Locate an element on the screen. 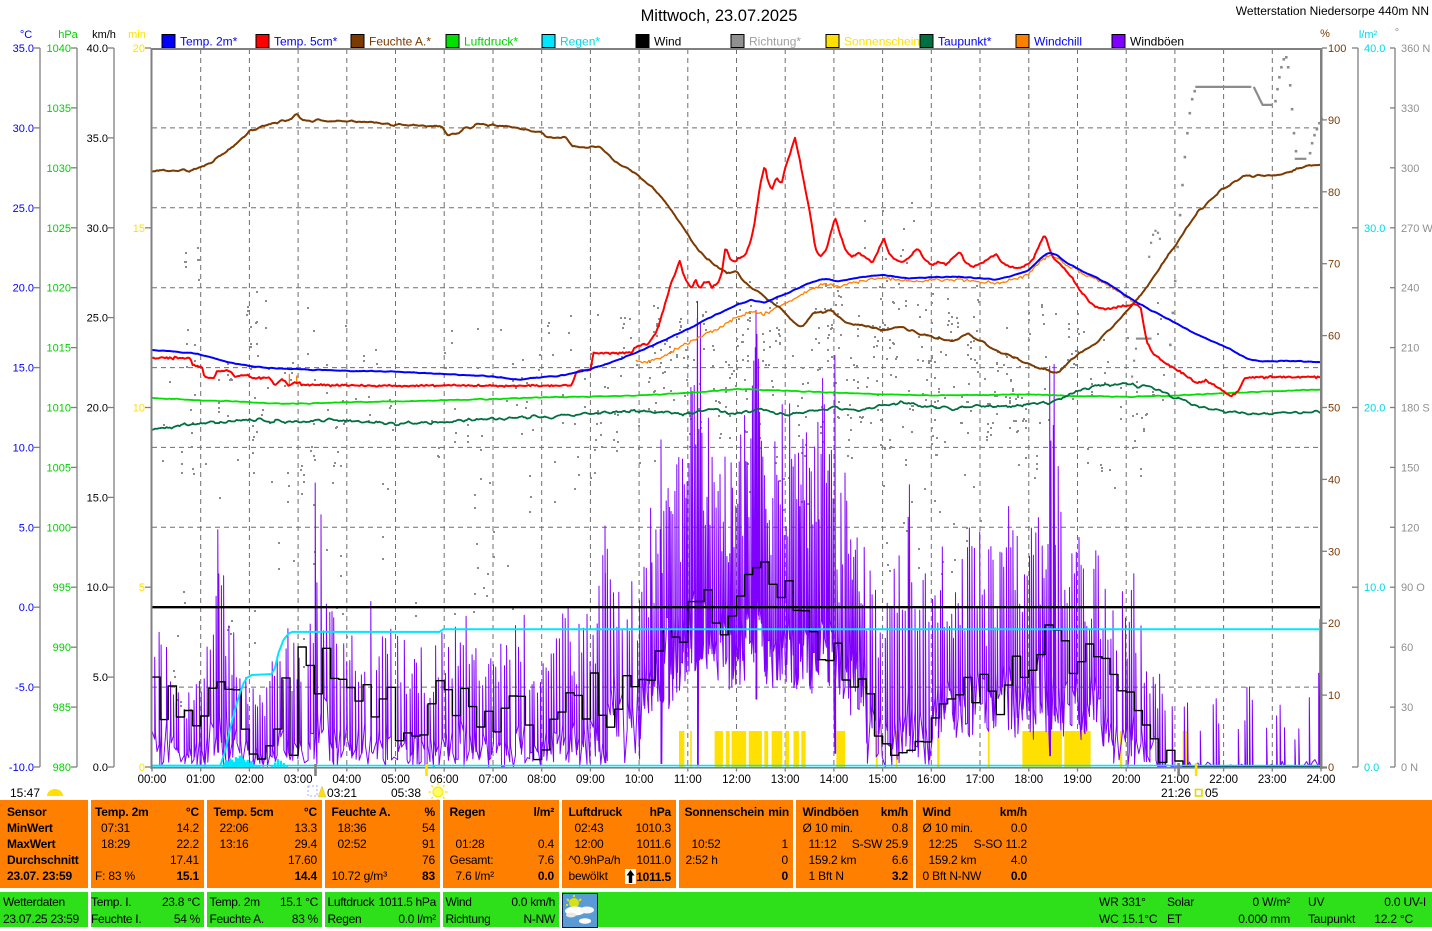 The image size is (1432, 931). svg-text: Regen* is located at coordinates (580, 42).